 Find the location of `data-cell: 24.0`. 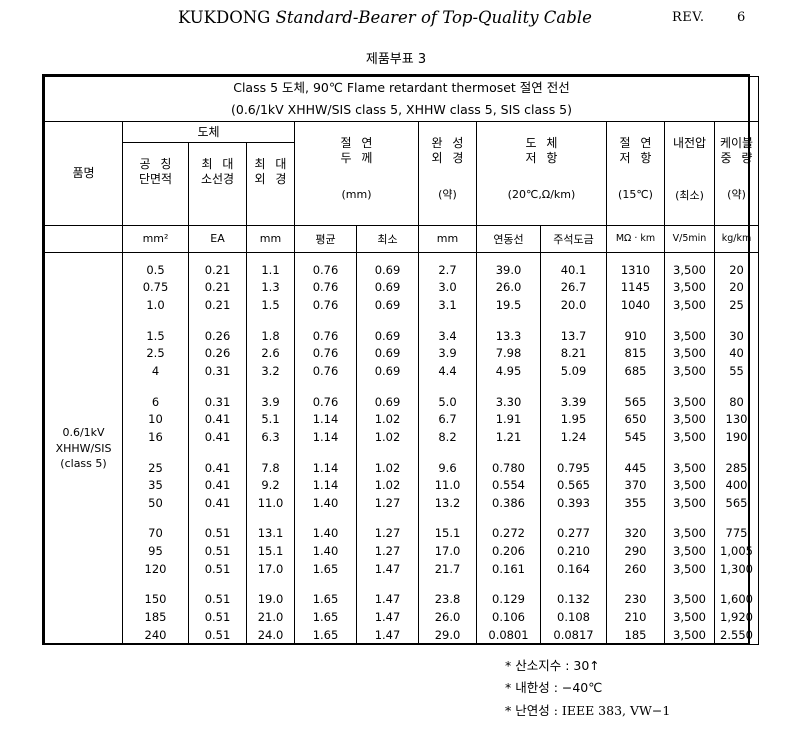

data-cell: 24.0 is located at coordinates (270, 634).